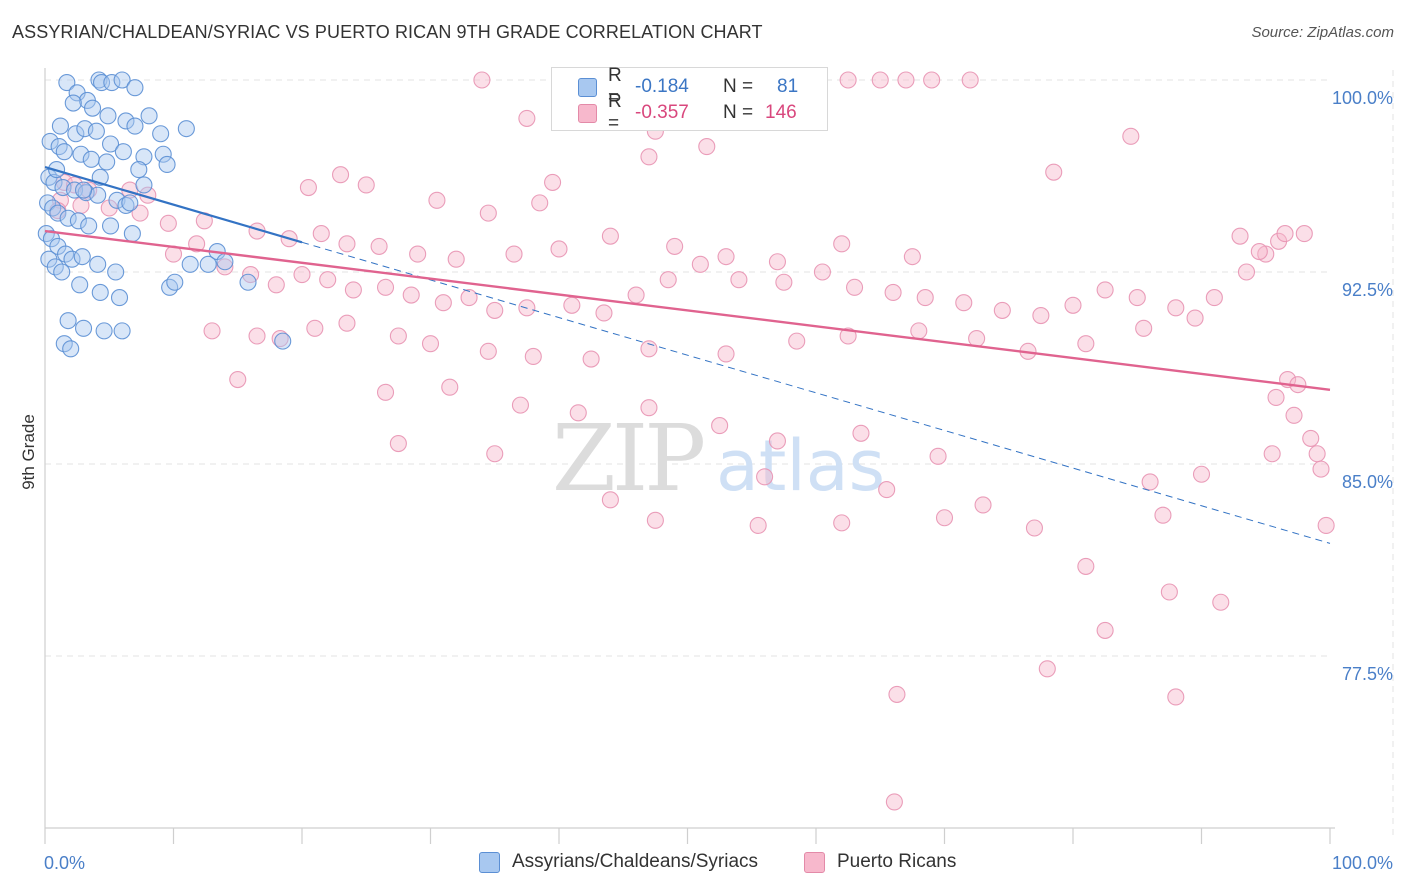  What do you see at coordinates (897, 861) in the screenshot?
I see `legend-label: Puerto Ricans` at bounding box center [897, 861].